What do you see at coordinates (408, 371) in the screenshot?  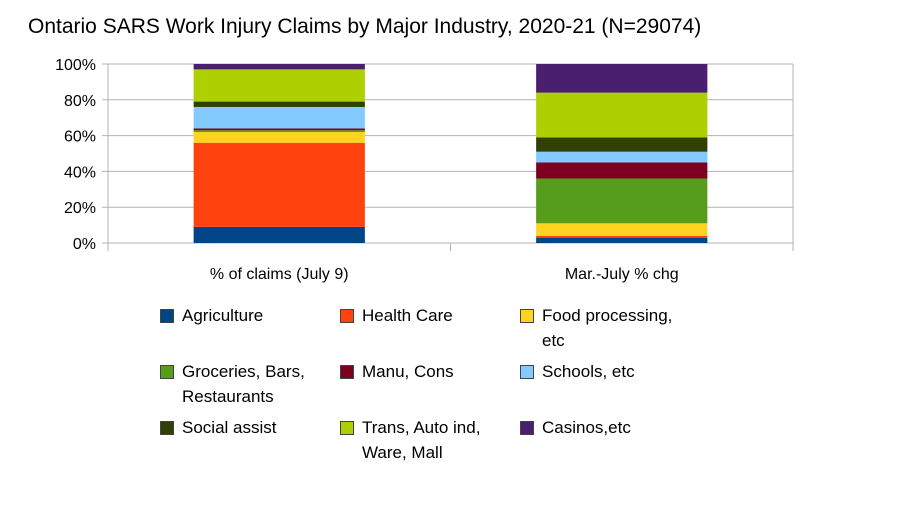 I see `legend-label: Manu, Cons` at bounding box center [408, 371].